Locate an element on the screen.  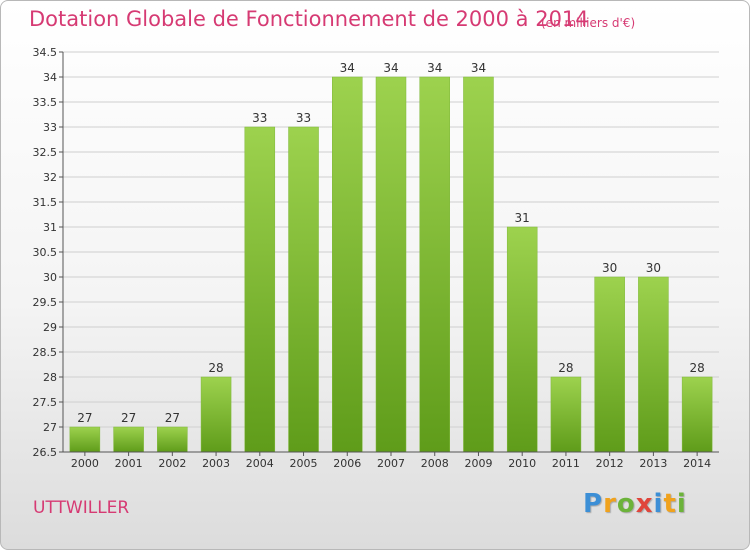
y-tick-label: 32.5 is located at coordinates (45, 152).